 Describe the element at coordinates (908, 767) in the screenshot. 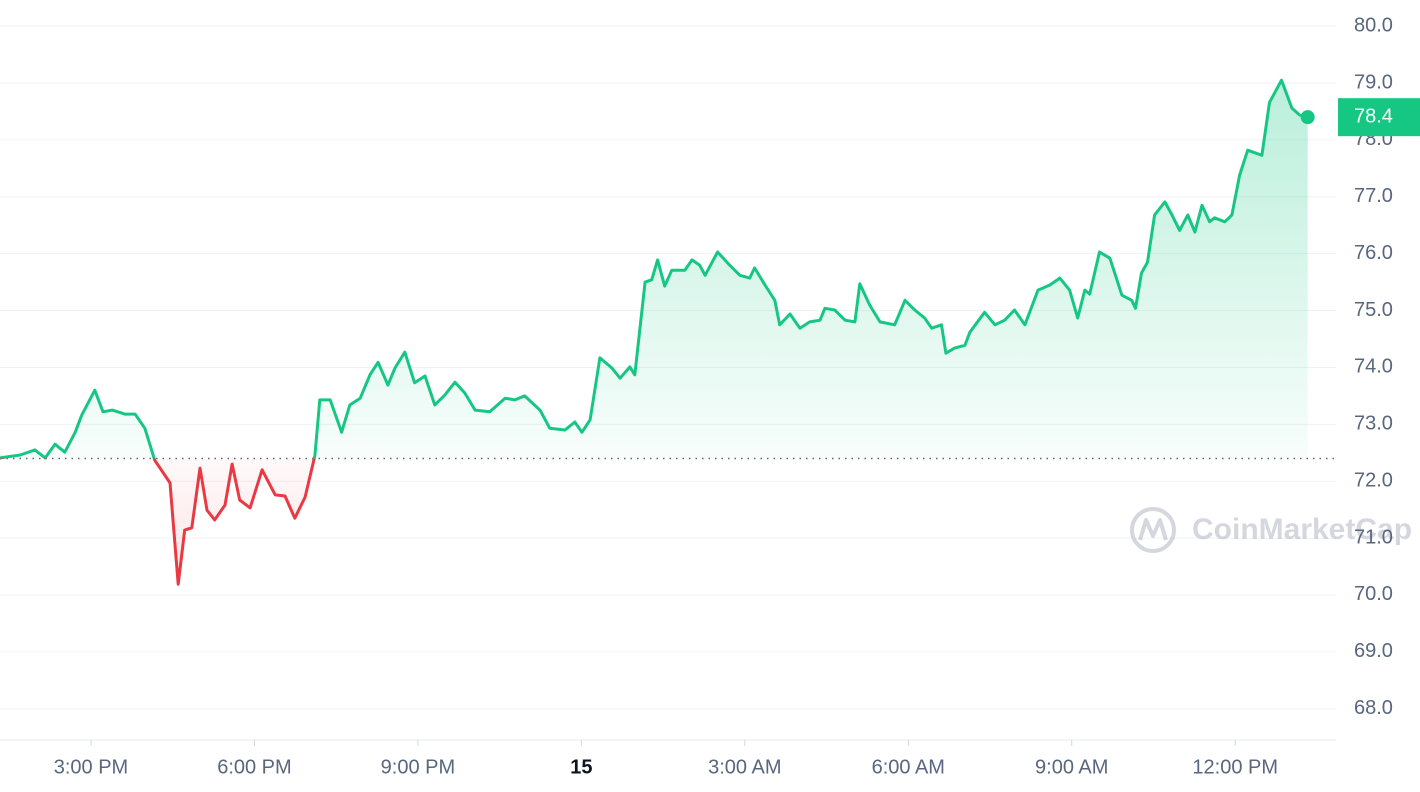

I see `x-tick-label: 6:00 AM` at that location.